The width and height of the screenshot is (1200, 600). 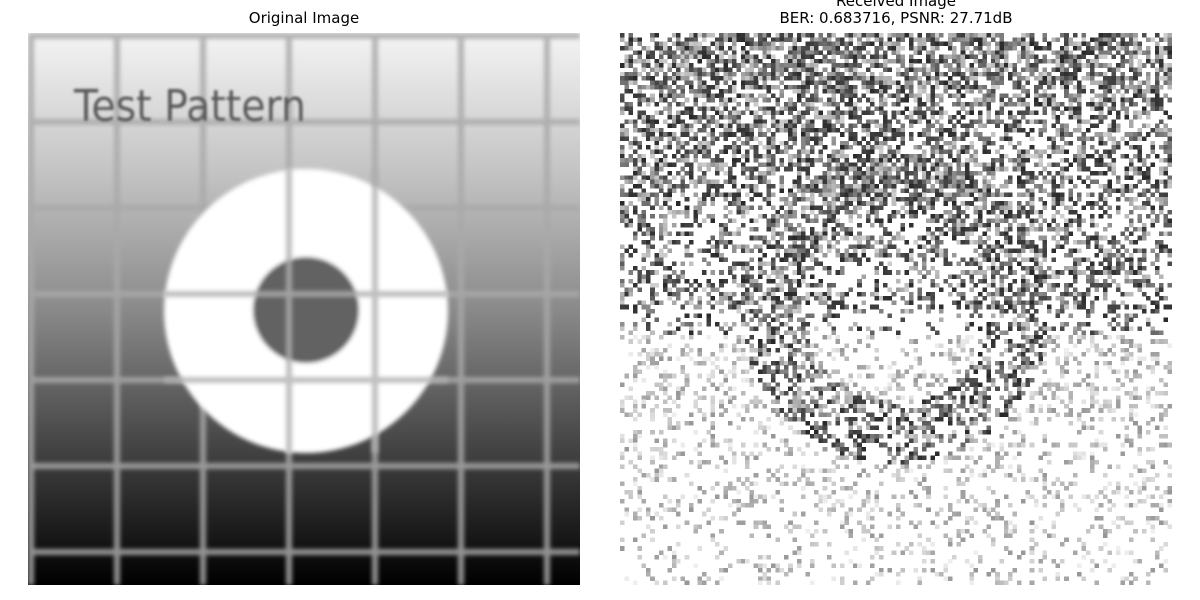 I want to click on dark-center-disc, so click(x=306, y=310).